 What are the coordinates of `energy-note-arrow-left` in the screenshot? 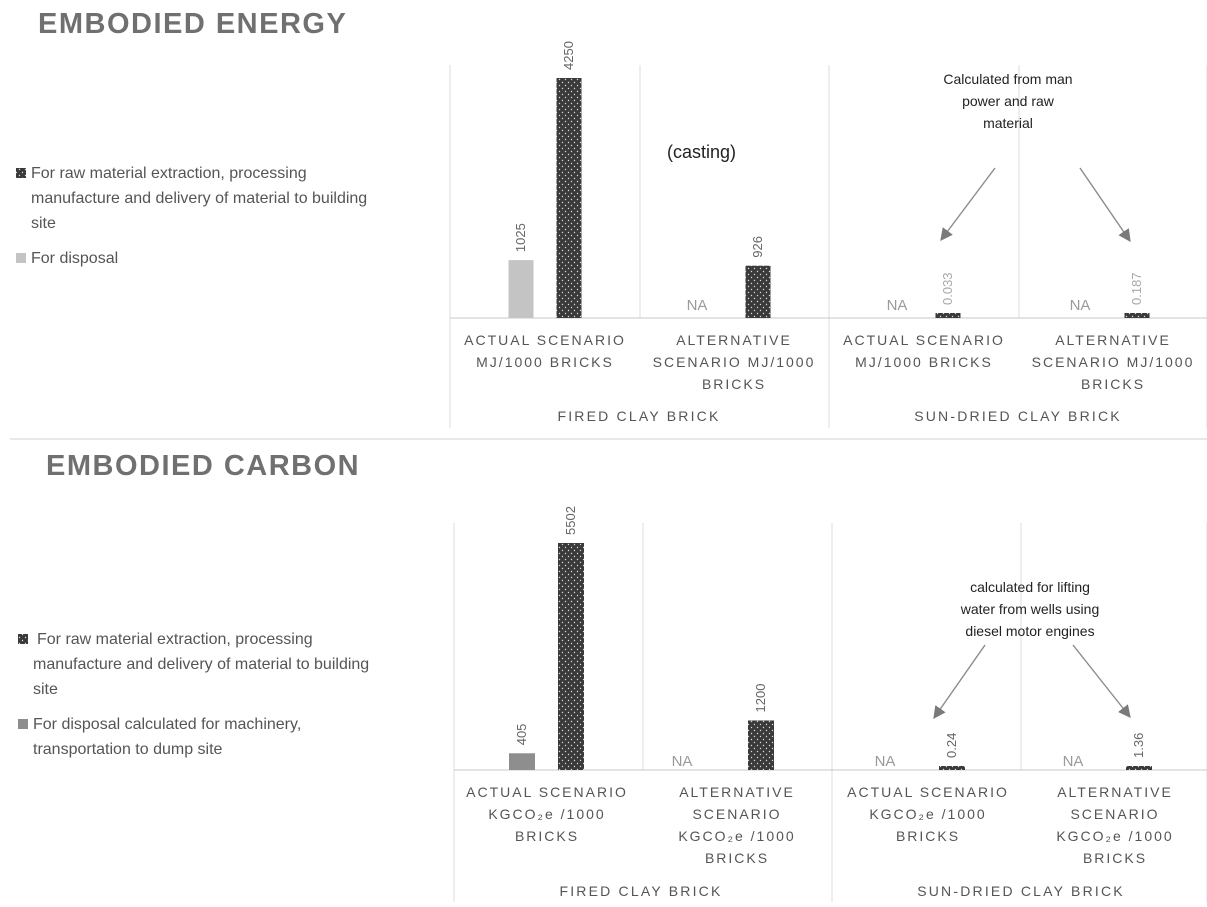 It's located at (968, 204).